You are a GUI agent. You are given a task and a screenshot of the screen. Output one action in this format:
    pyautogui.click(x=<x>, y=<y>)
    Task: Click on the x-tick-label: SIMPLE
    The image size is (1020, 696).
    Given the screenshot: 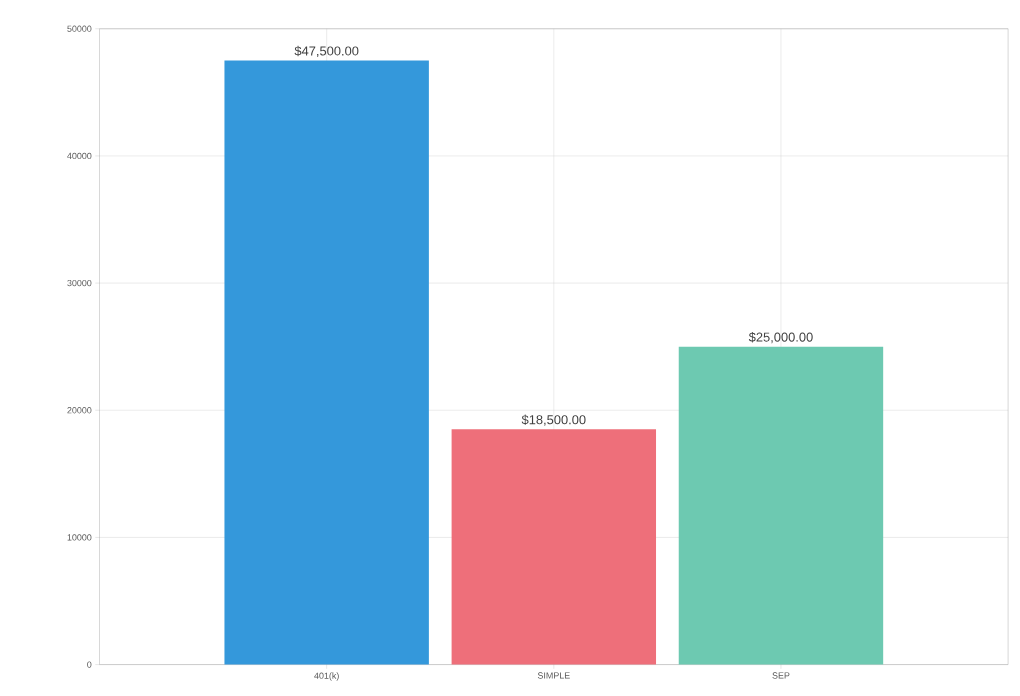 What is the action you would take?
    pyautogui.click(x=553, y=675)
    